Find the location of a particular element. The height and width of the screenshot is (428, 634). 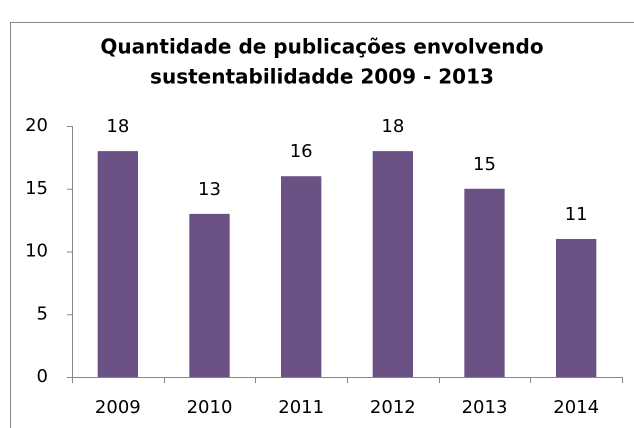

data-label: 11 is located at coordinates (576, 214).